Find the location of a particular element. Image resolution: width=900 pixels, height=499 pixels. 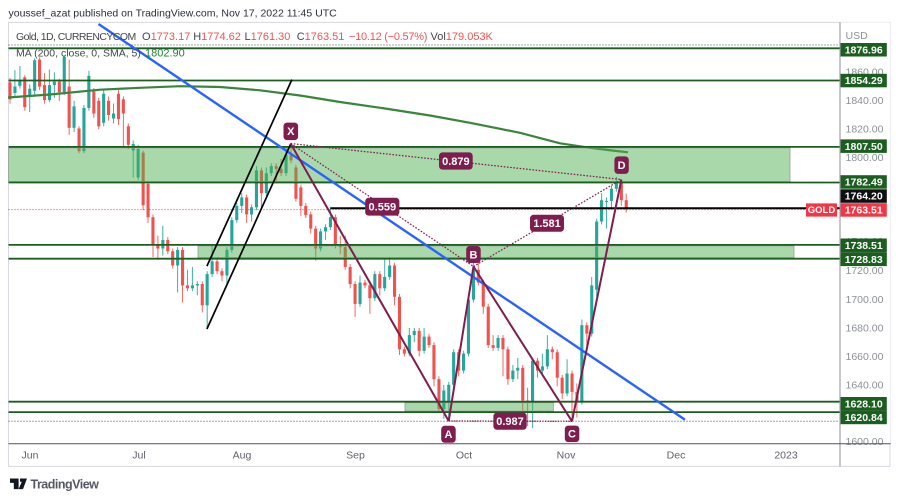

svg-text: L1761.30 is located at coordinates (268, 37).